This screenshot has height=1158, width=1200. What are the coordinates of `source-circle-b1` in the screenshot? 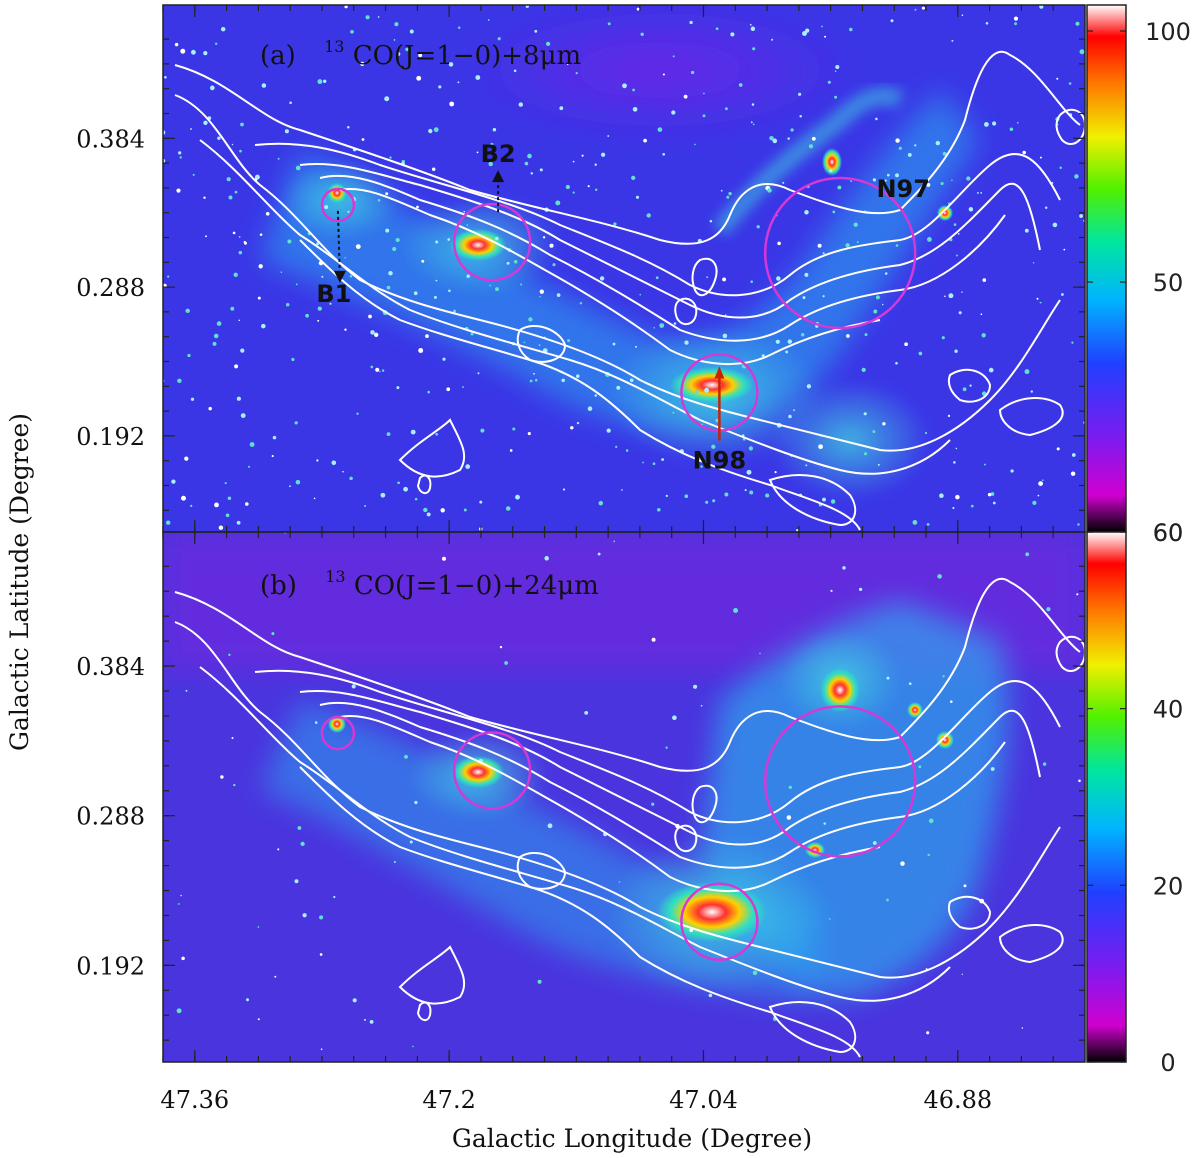 It's located at (338, 733).